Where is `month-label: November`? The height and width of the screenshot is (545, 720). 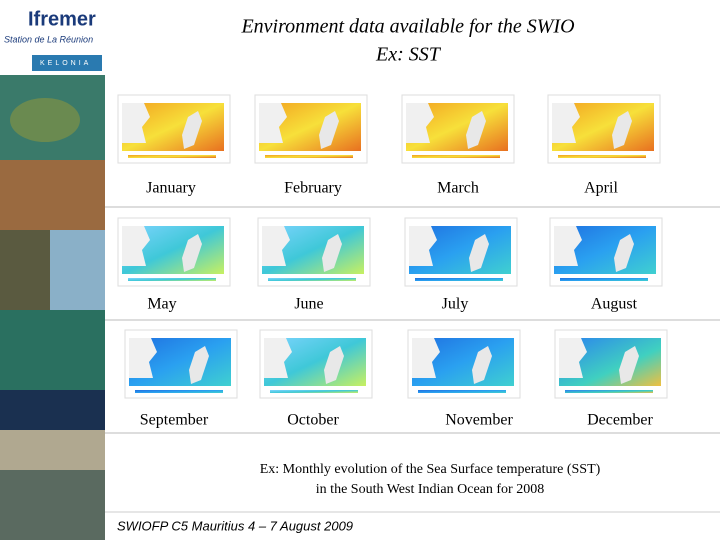 month-label: November is located at coordinates (479, 420).